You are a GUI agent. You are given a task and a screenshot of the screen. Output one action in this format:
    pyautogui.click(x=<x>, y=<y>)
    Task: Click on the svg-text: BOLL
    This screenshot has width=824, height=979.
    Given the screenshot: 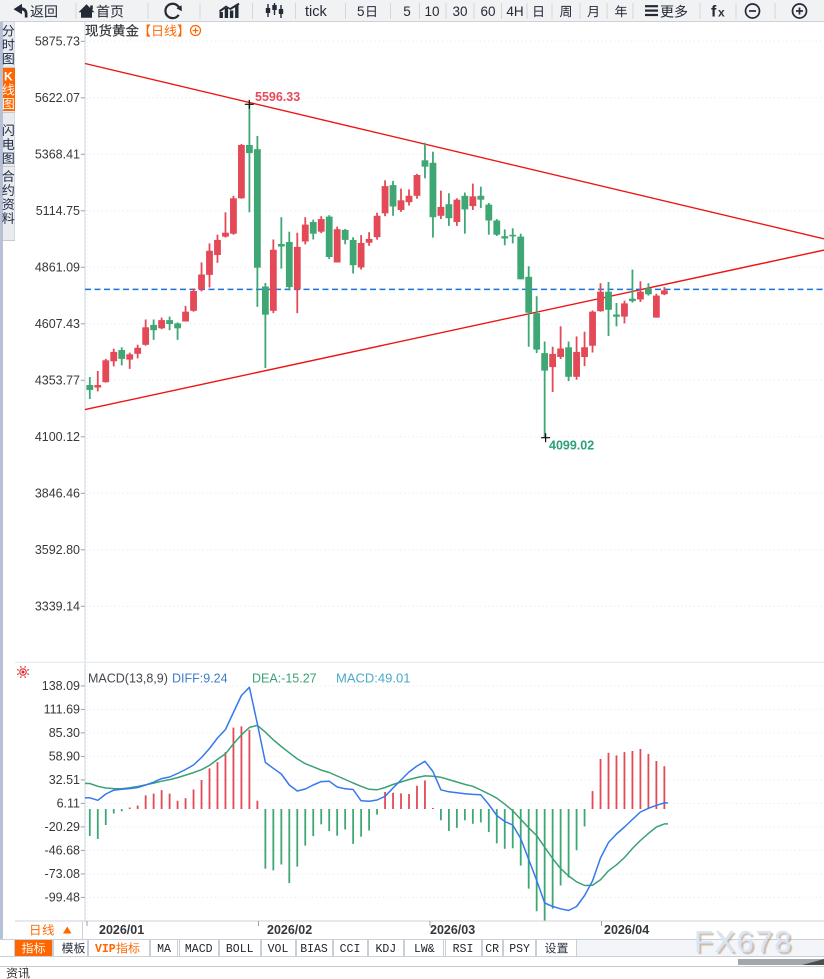 What is the action you would take?
    pyautogui.click(x=240, y=949)
    